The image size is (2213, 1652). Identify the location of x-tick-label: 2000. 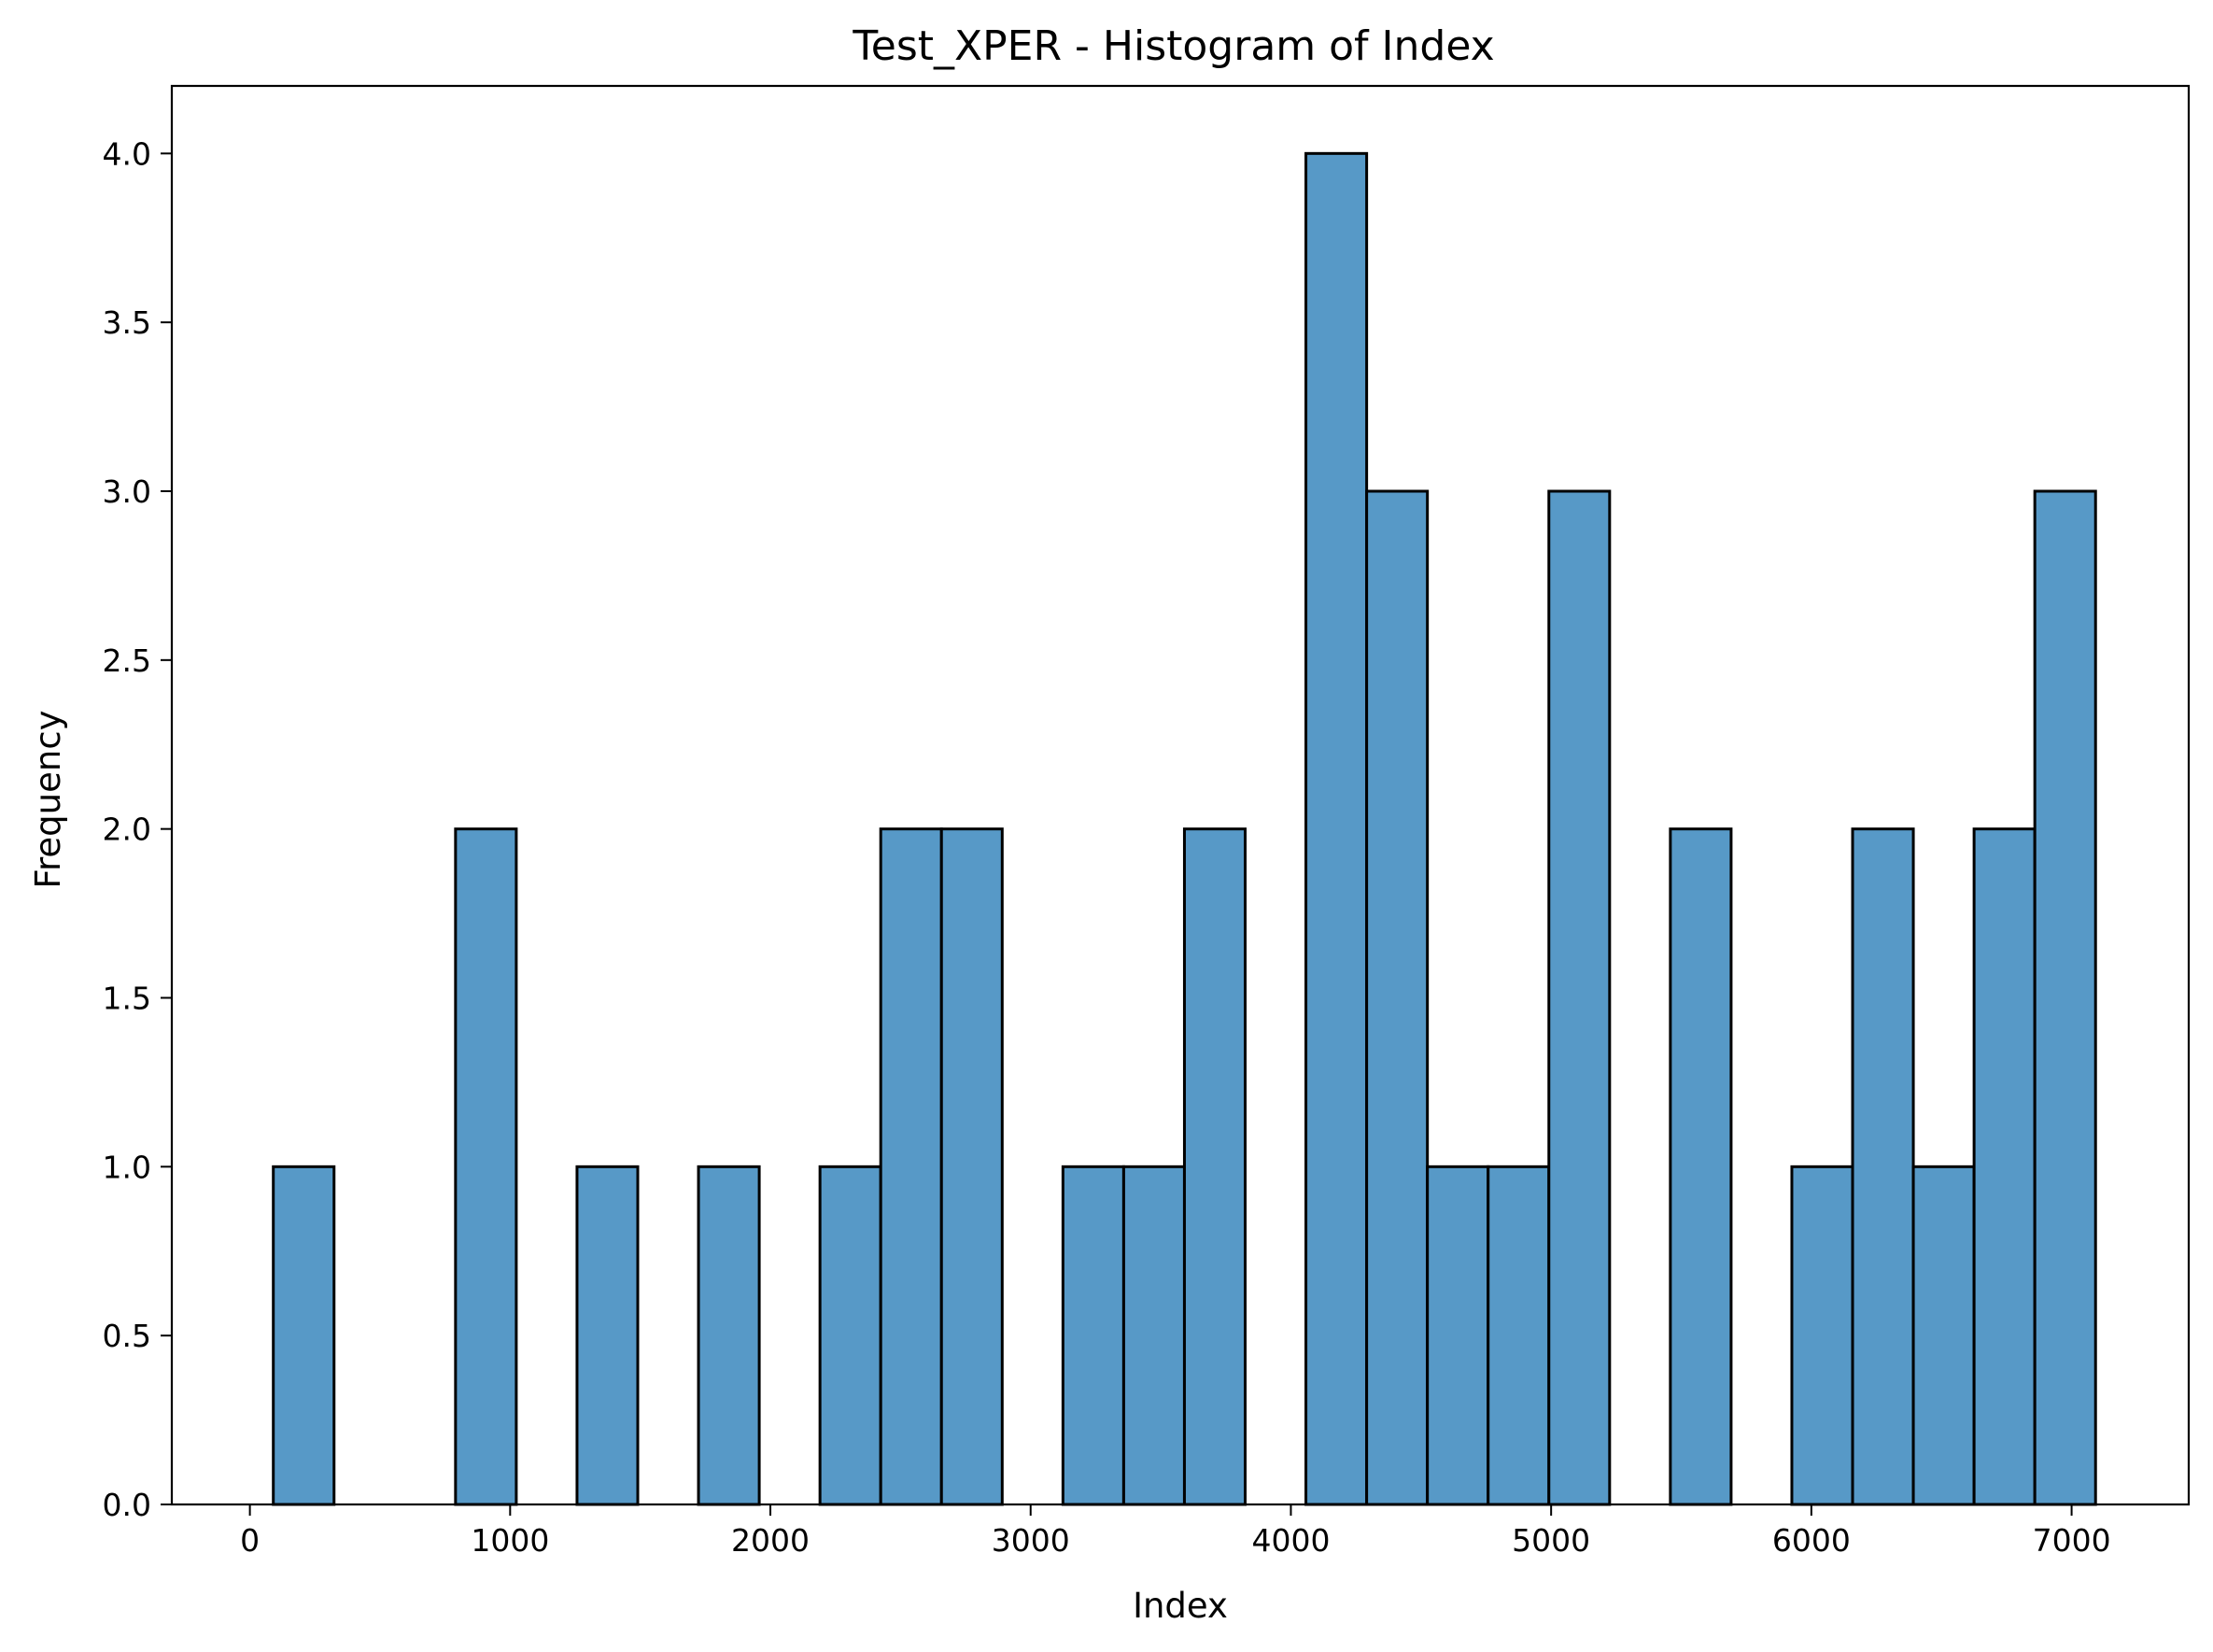
(771, 1540).